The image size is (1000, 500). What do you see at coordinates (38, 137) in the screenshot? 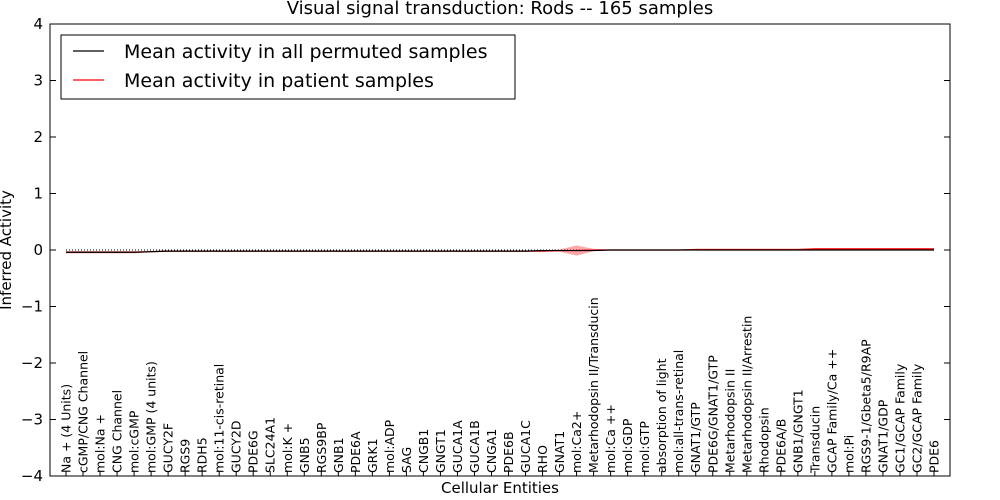
I see `y-tick-label: 2` at bounding box center [38, 137].